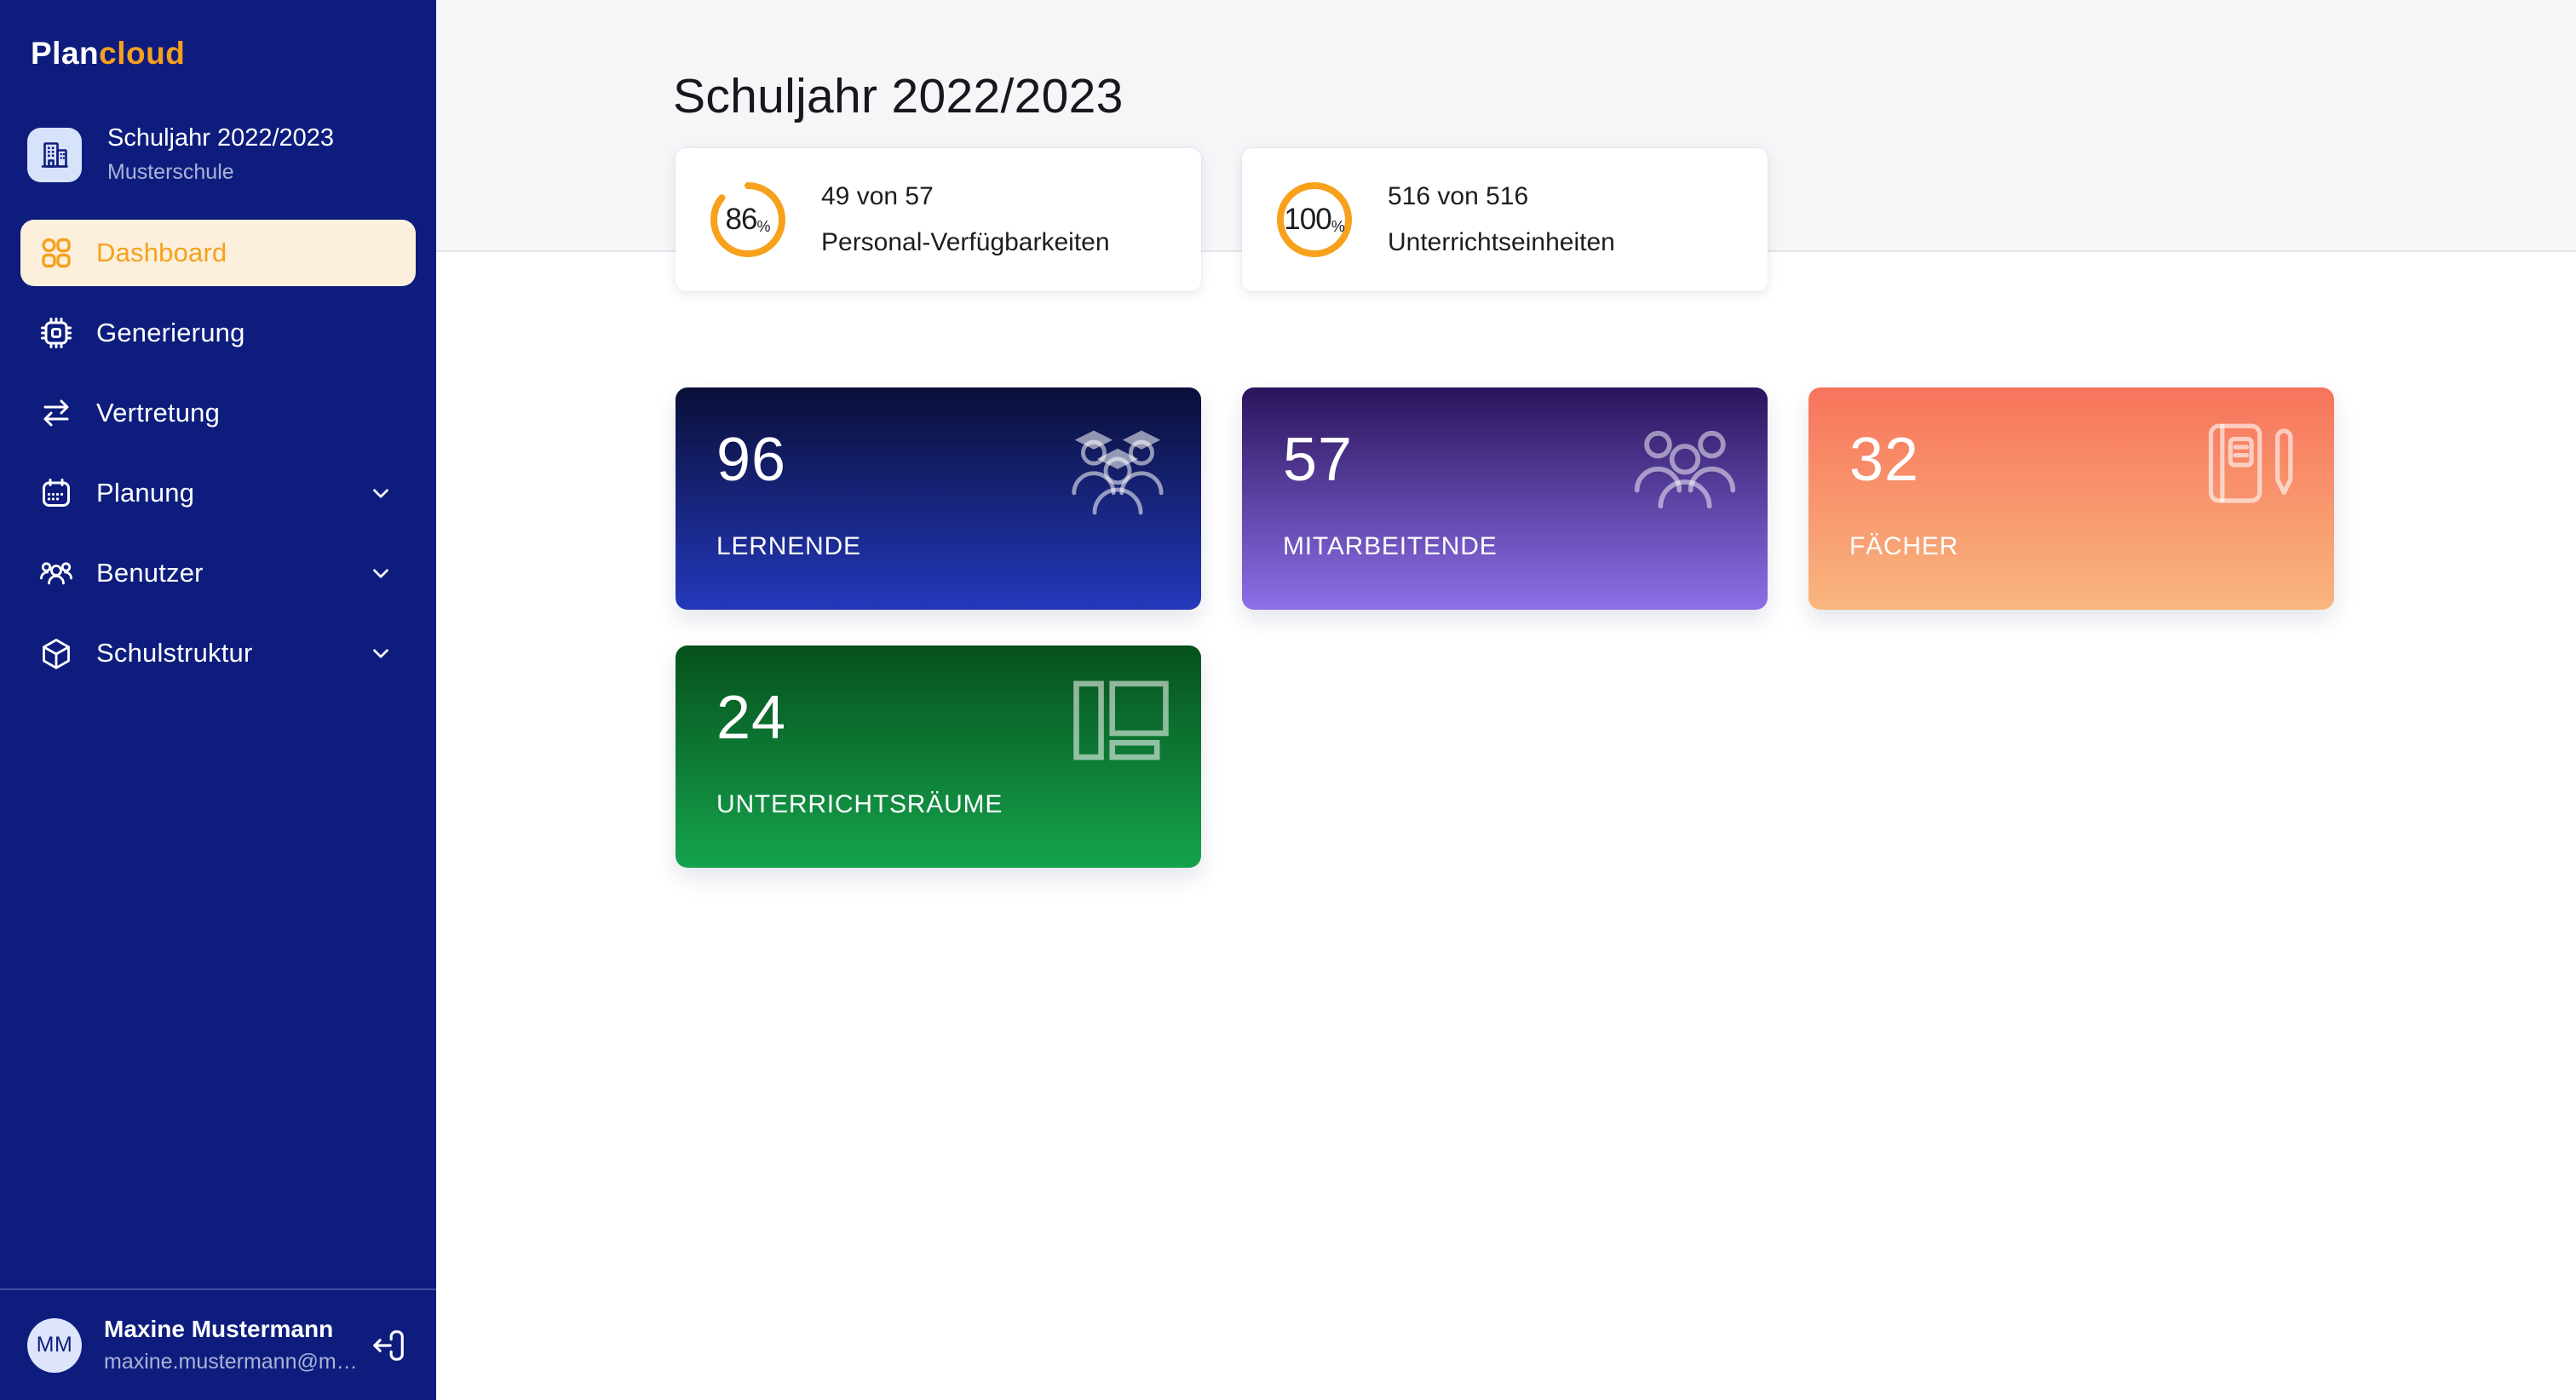 The width and height of the screenshot is (2576, 1400). I want to click on rooms-layout-icon, so click(1121, 720).